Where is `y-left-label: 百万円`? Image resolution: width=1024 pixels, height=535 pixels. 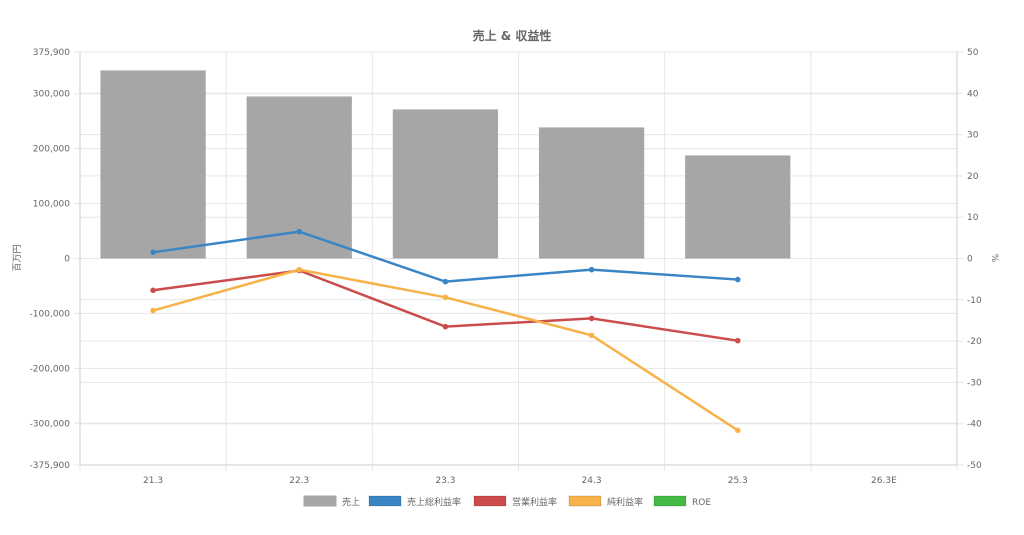
y-left-label: 百万円 is located at coordinates (17, 257).